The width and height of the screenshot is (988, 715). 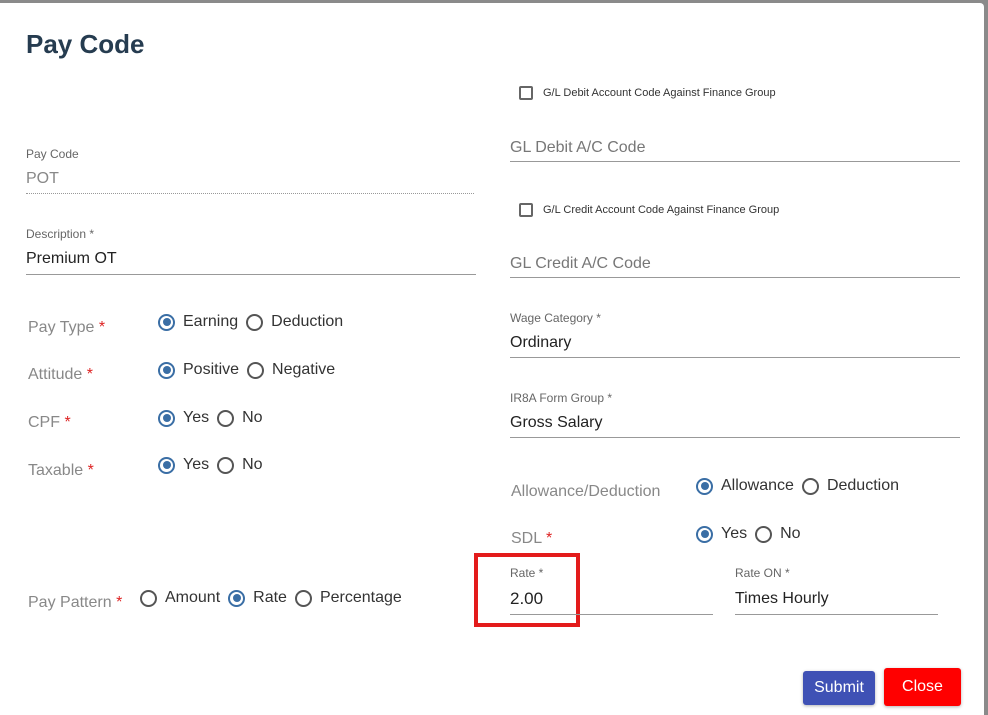 What do you see at coordinates (42, 178) in the screenshot?
I see `pay-code-field: POT` at bounding box center [42, 178].